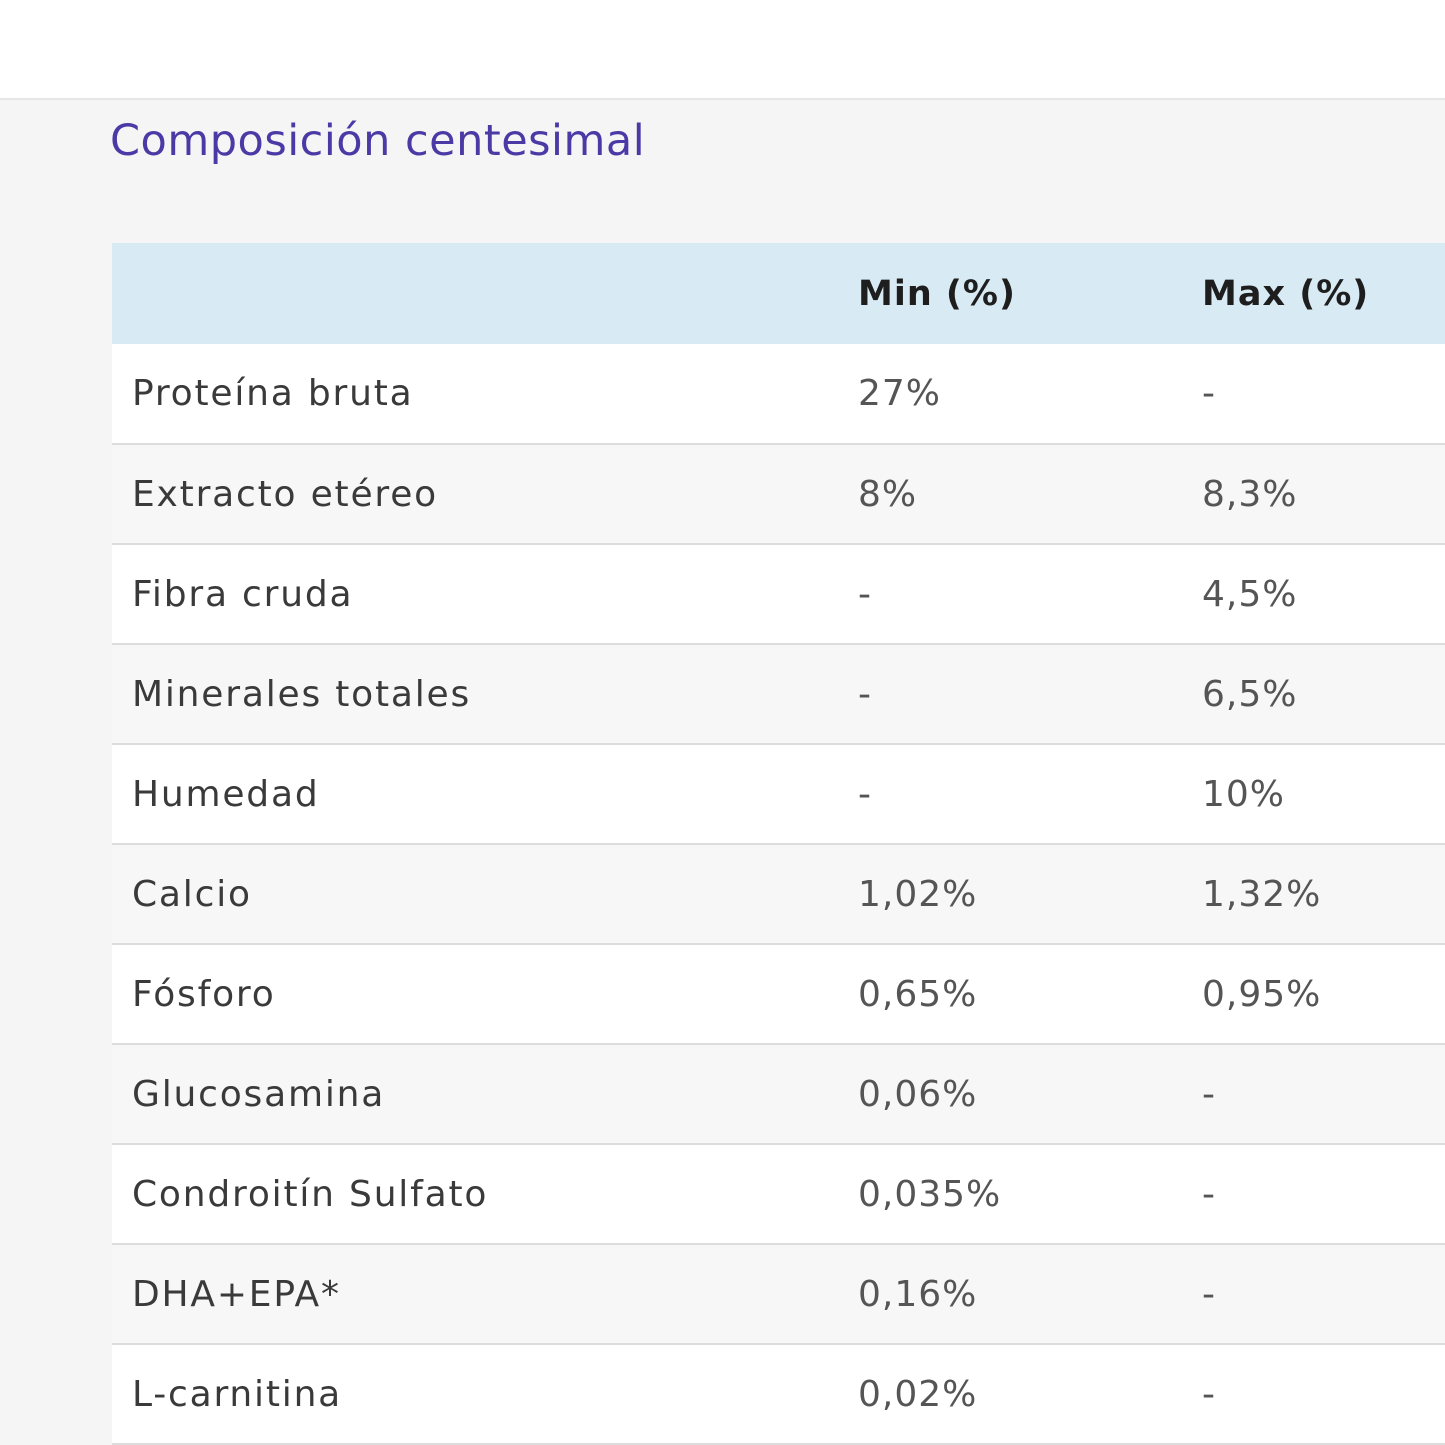  Describe the element at coordinates (302, 694) in the screenshot. I see `nutrient-name: Minerales totales` at that location.